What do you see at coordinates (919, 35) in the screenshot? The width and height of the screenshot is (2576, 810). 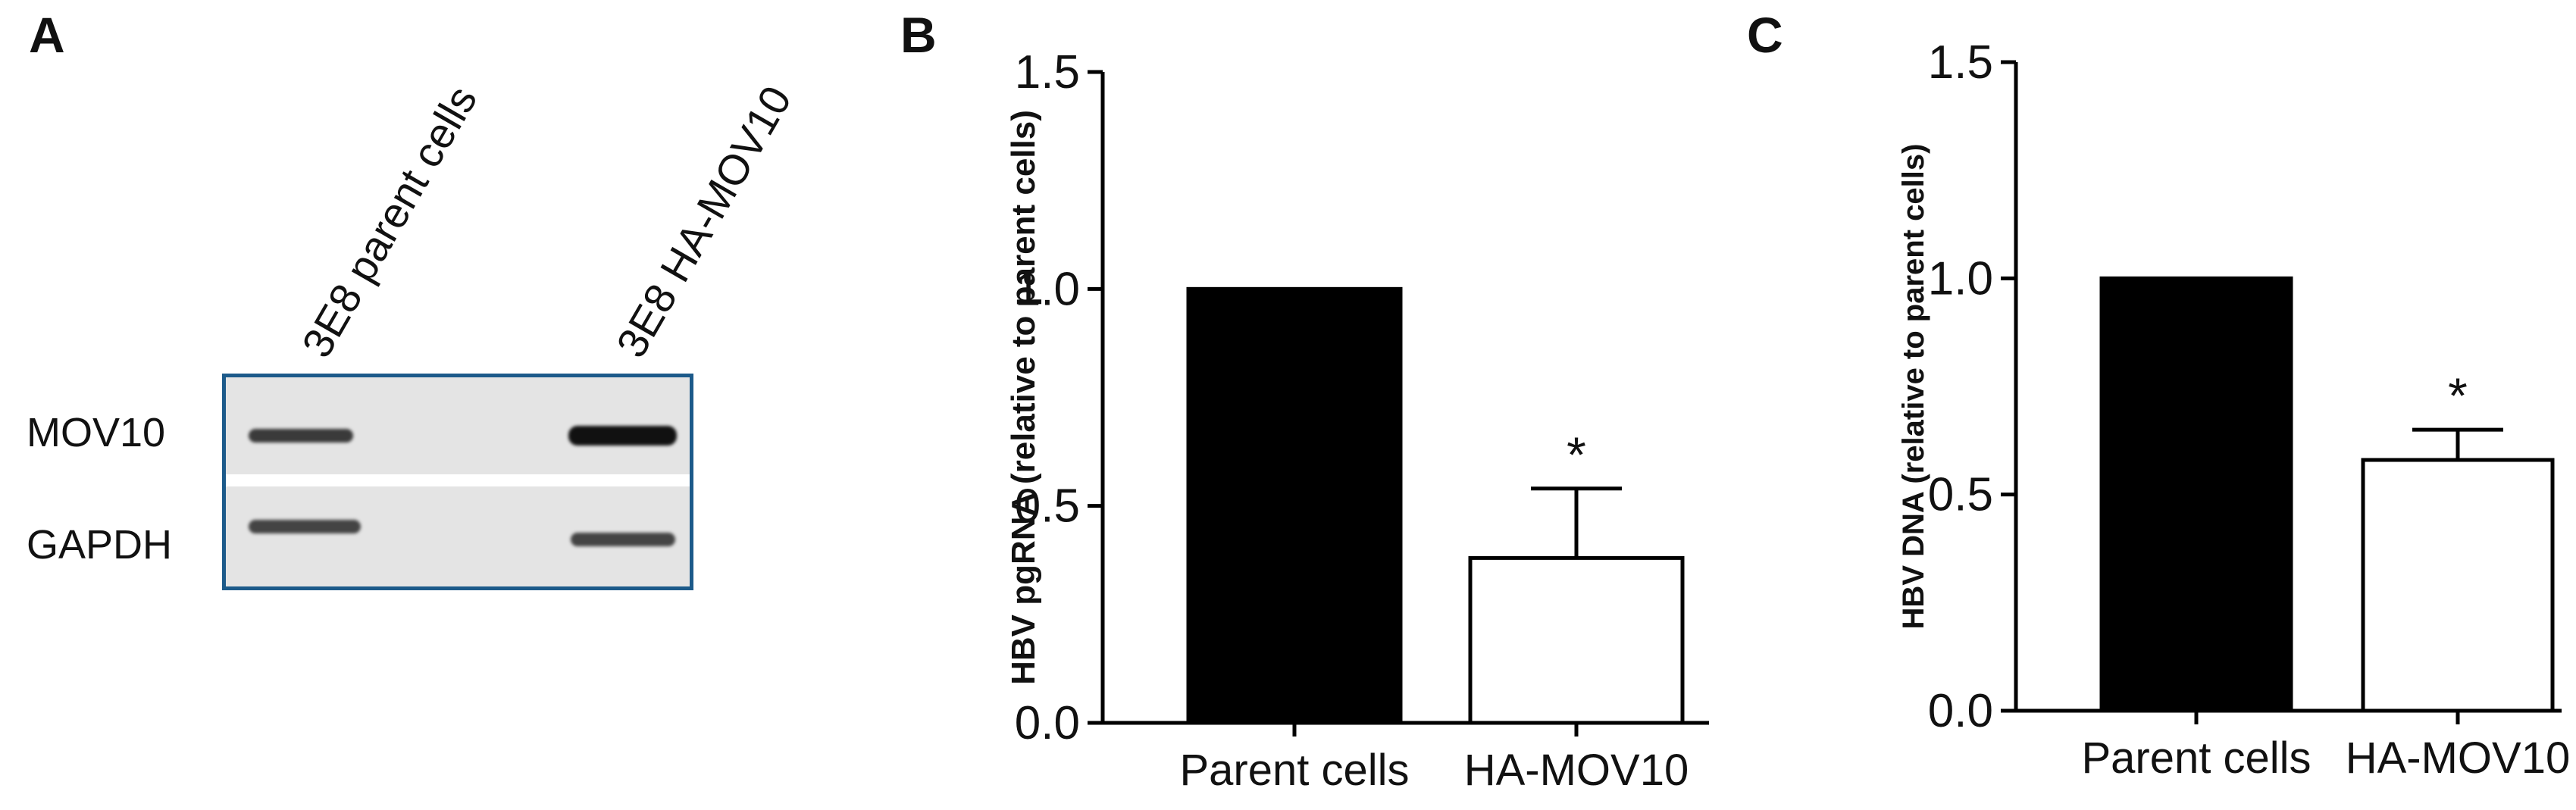 I see `panel-b-letter: B` at bounding box center [919, 35].